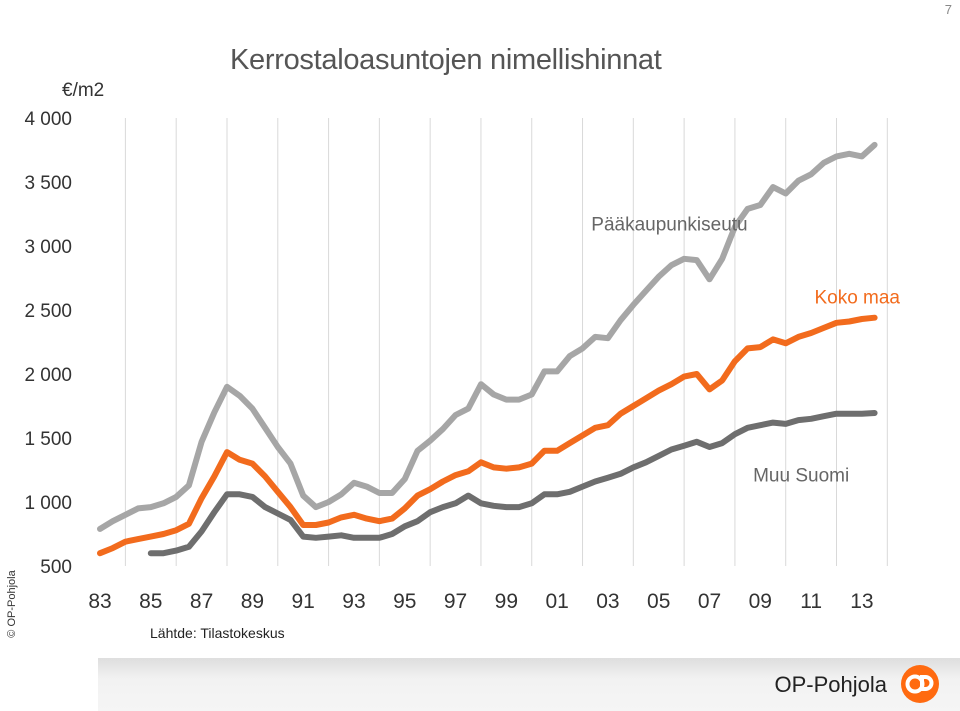  What do you see at coordinates (669, 225) in the screenshot?
I see `series-label-paakaupunkiseutu: Pääkaupunkiseutu` at bounding box center [669, 225].